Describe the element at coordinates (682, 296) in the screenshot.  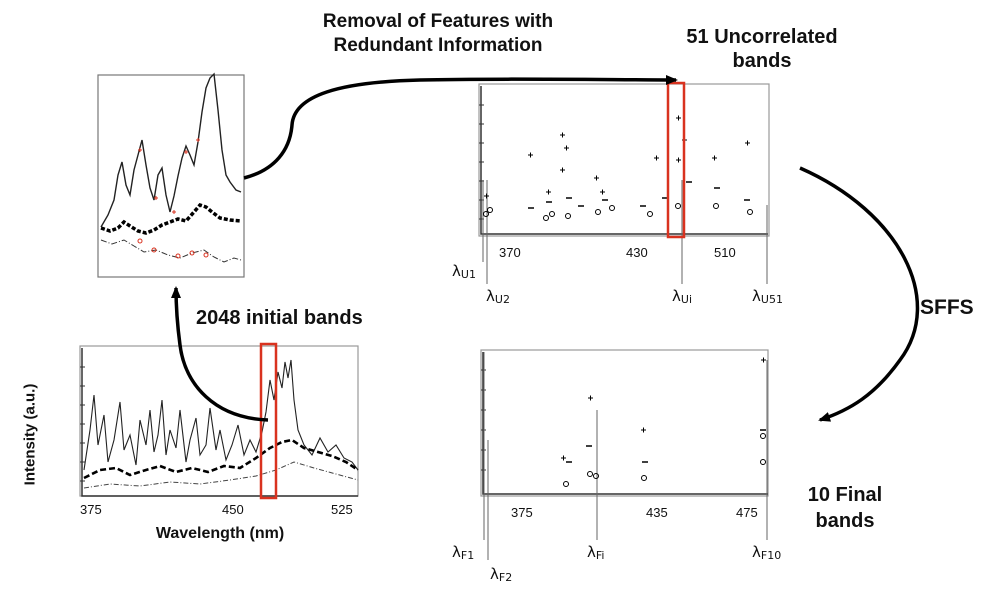
I see `lambda-ui-label: λUi` at that location.